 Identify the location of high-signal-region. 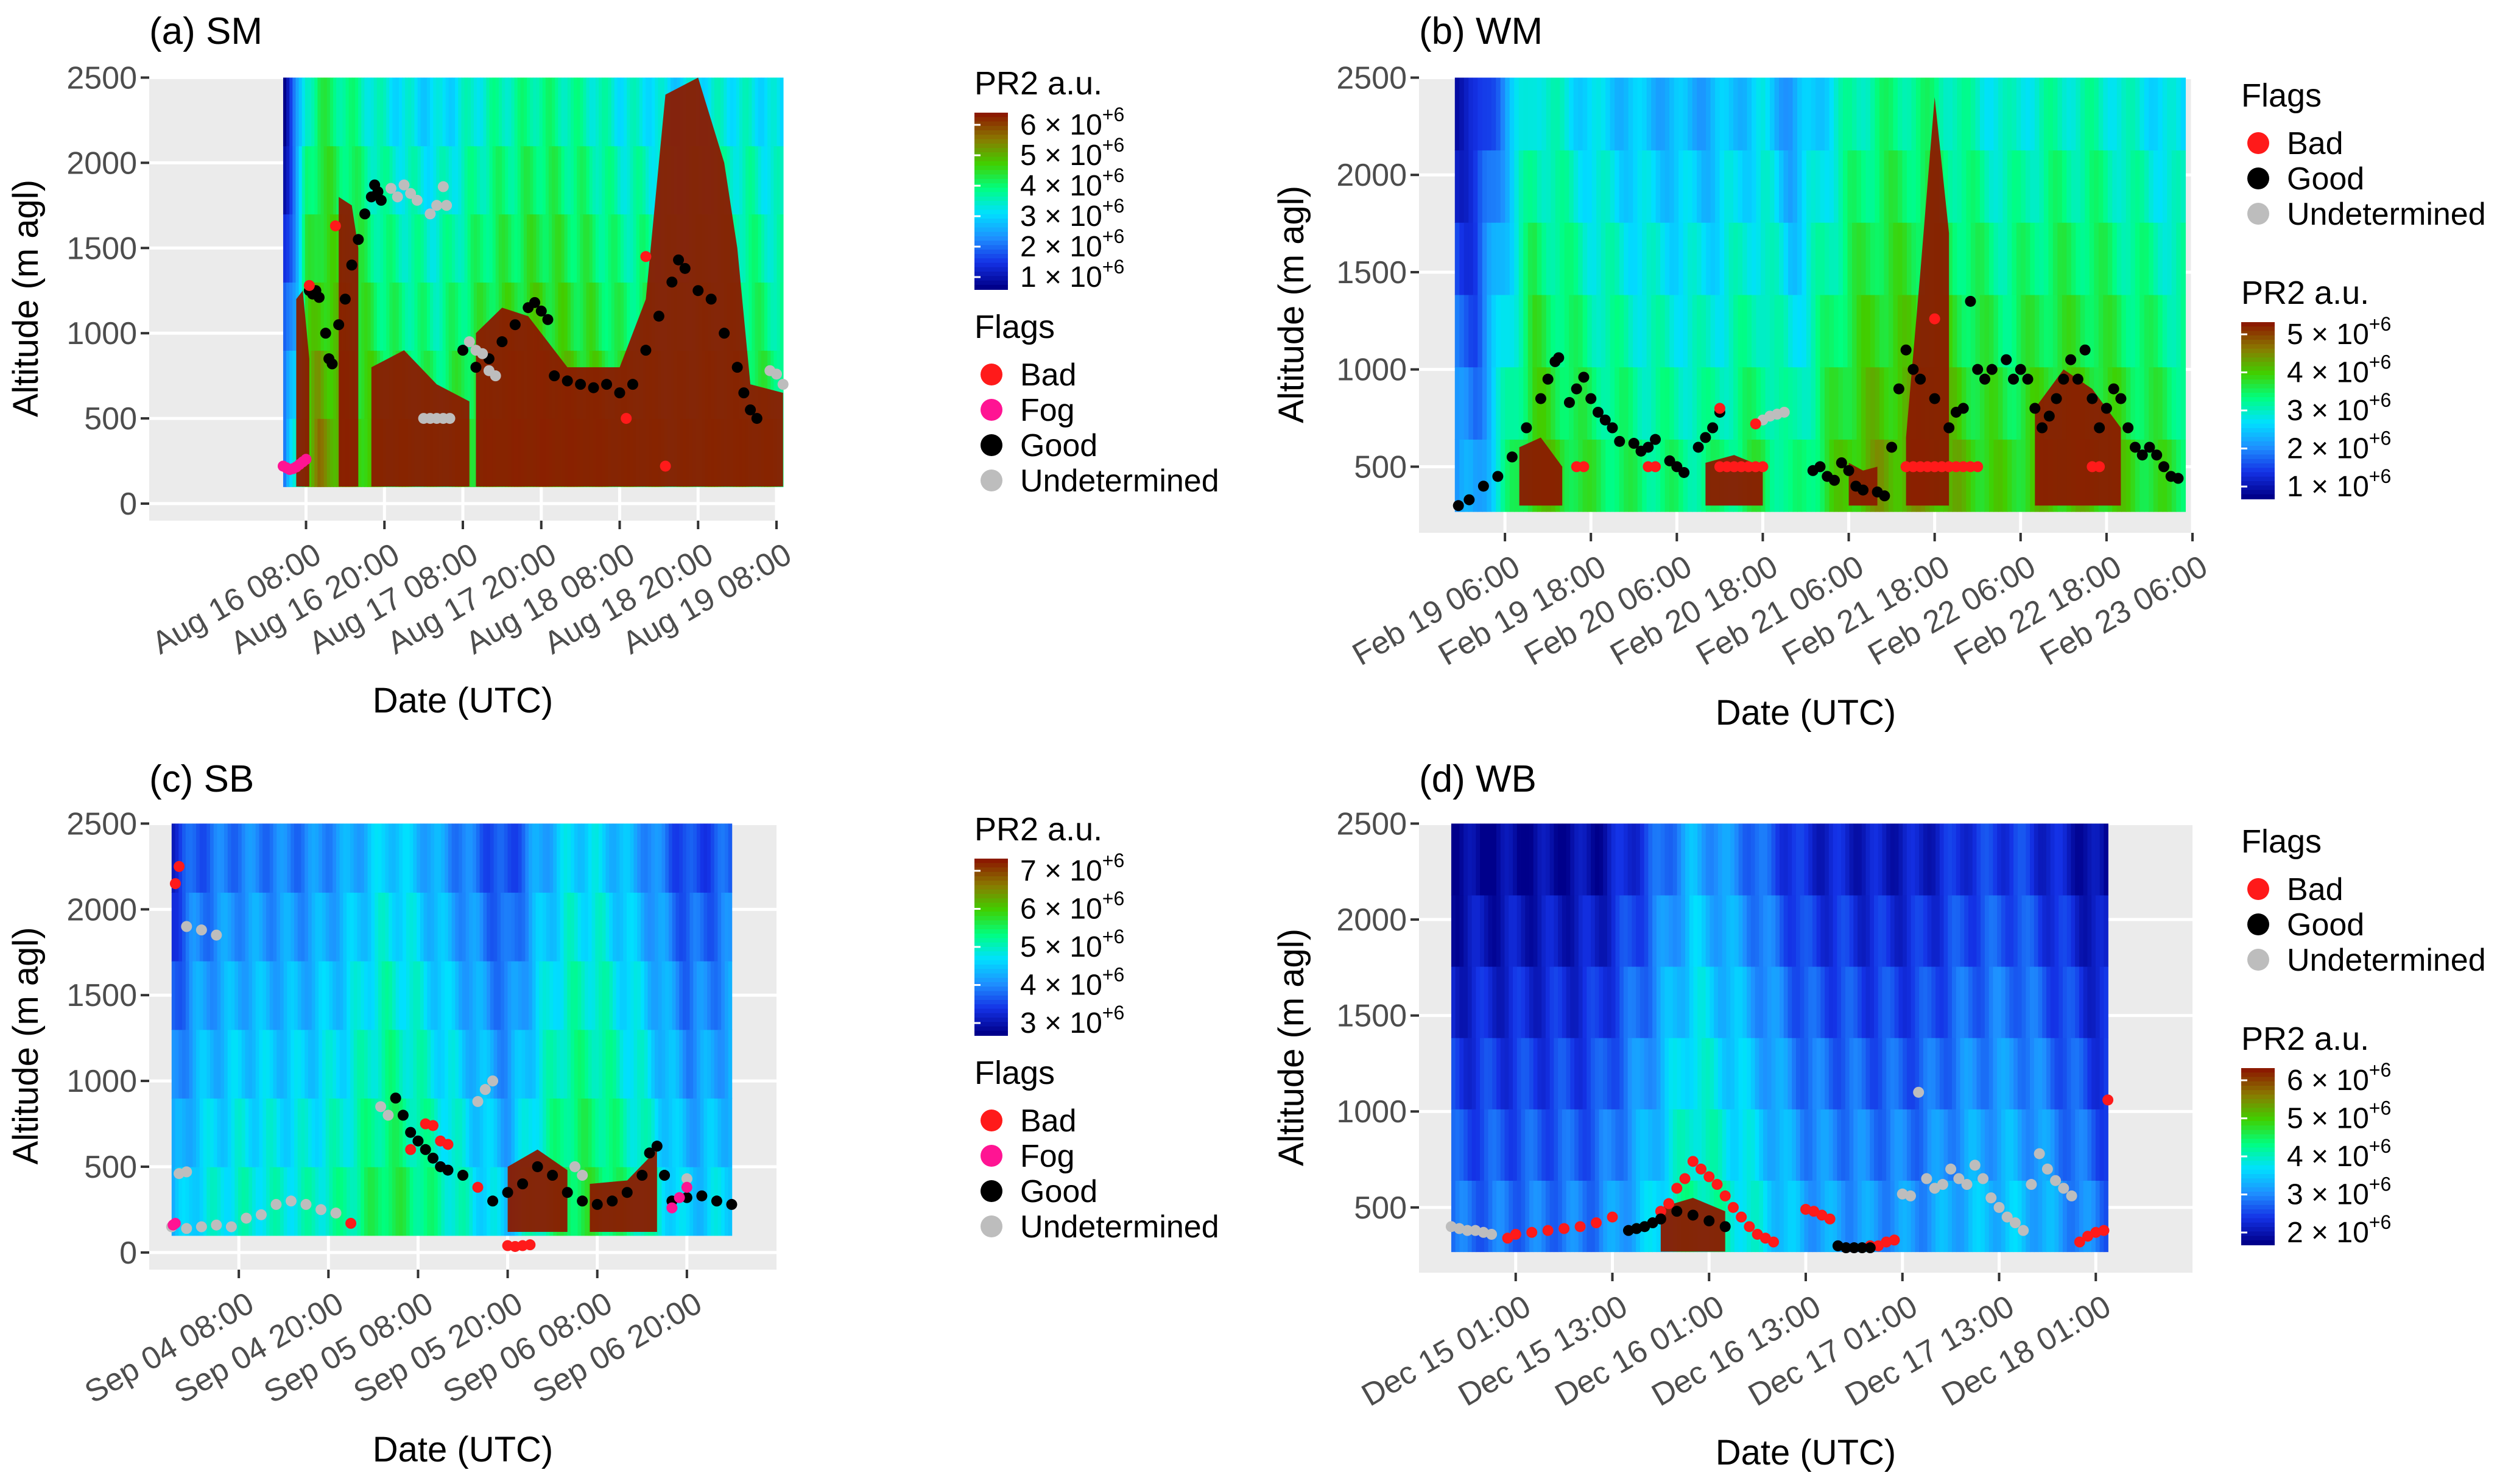
(629, 282).